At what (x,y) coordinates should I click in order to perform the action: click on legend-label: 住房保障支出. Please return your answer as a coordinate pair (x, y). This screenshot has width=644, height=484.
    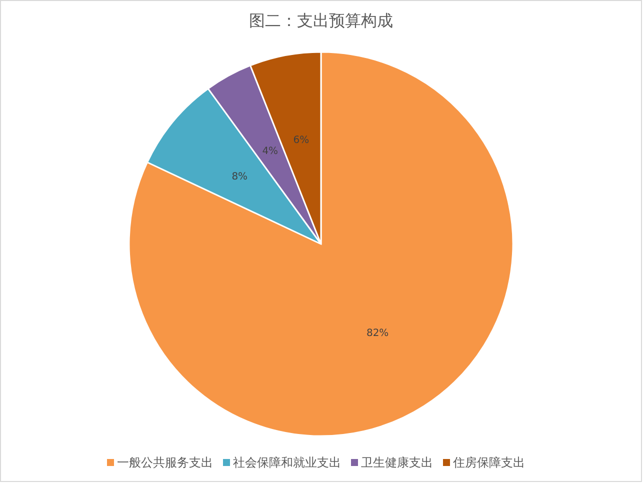
    Looking at the image, I should click on (488, 462).